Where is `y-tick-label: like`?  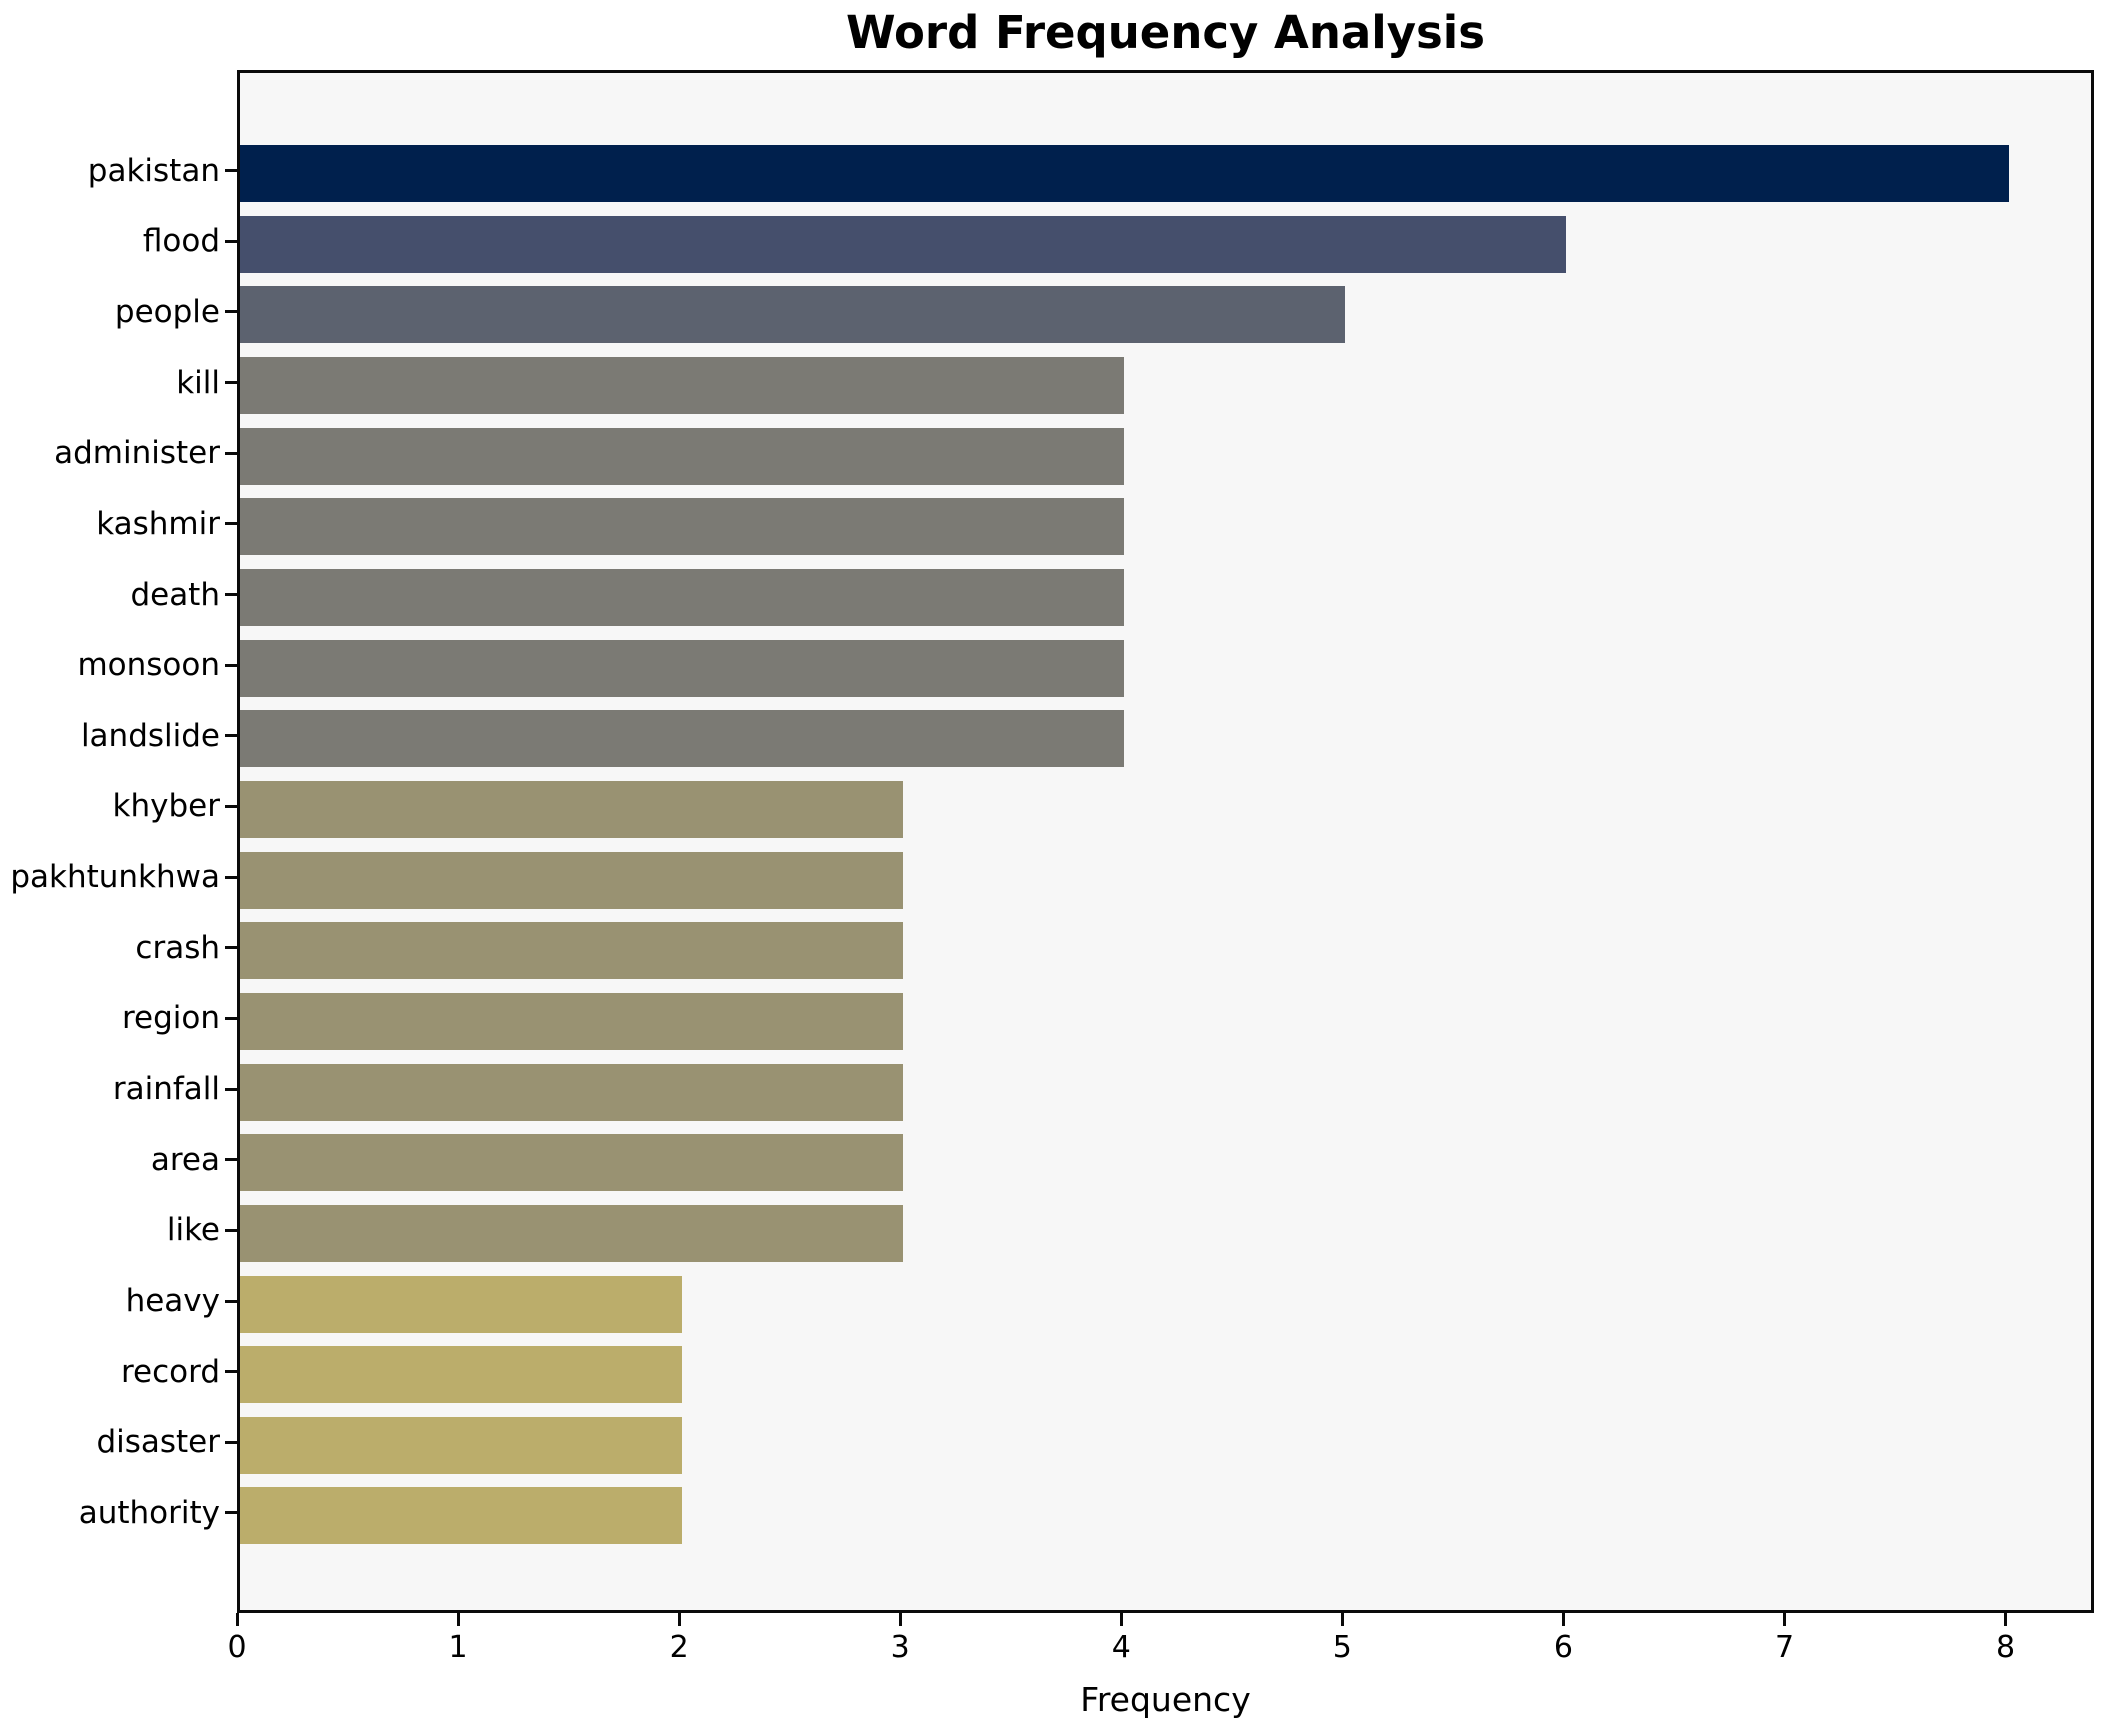 y-tick-label: like is located at coordinates (193, 1230).